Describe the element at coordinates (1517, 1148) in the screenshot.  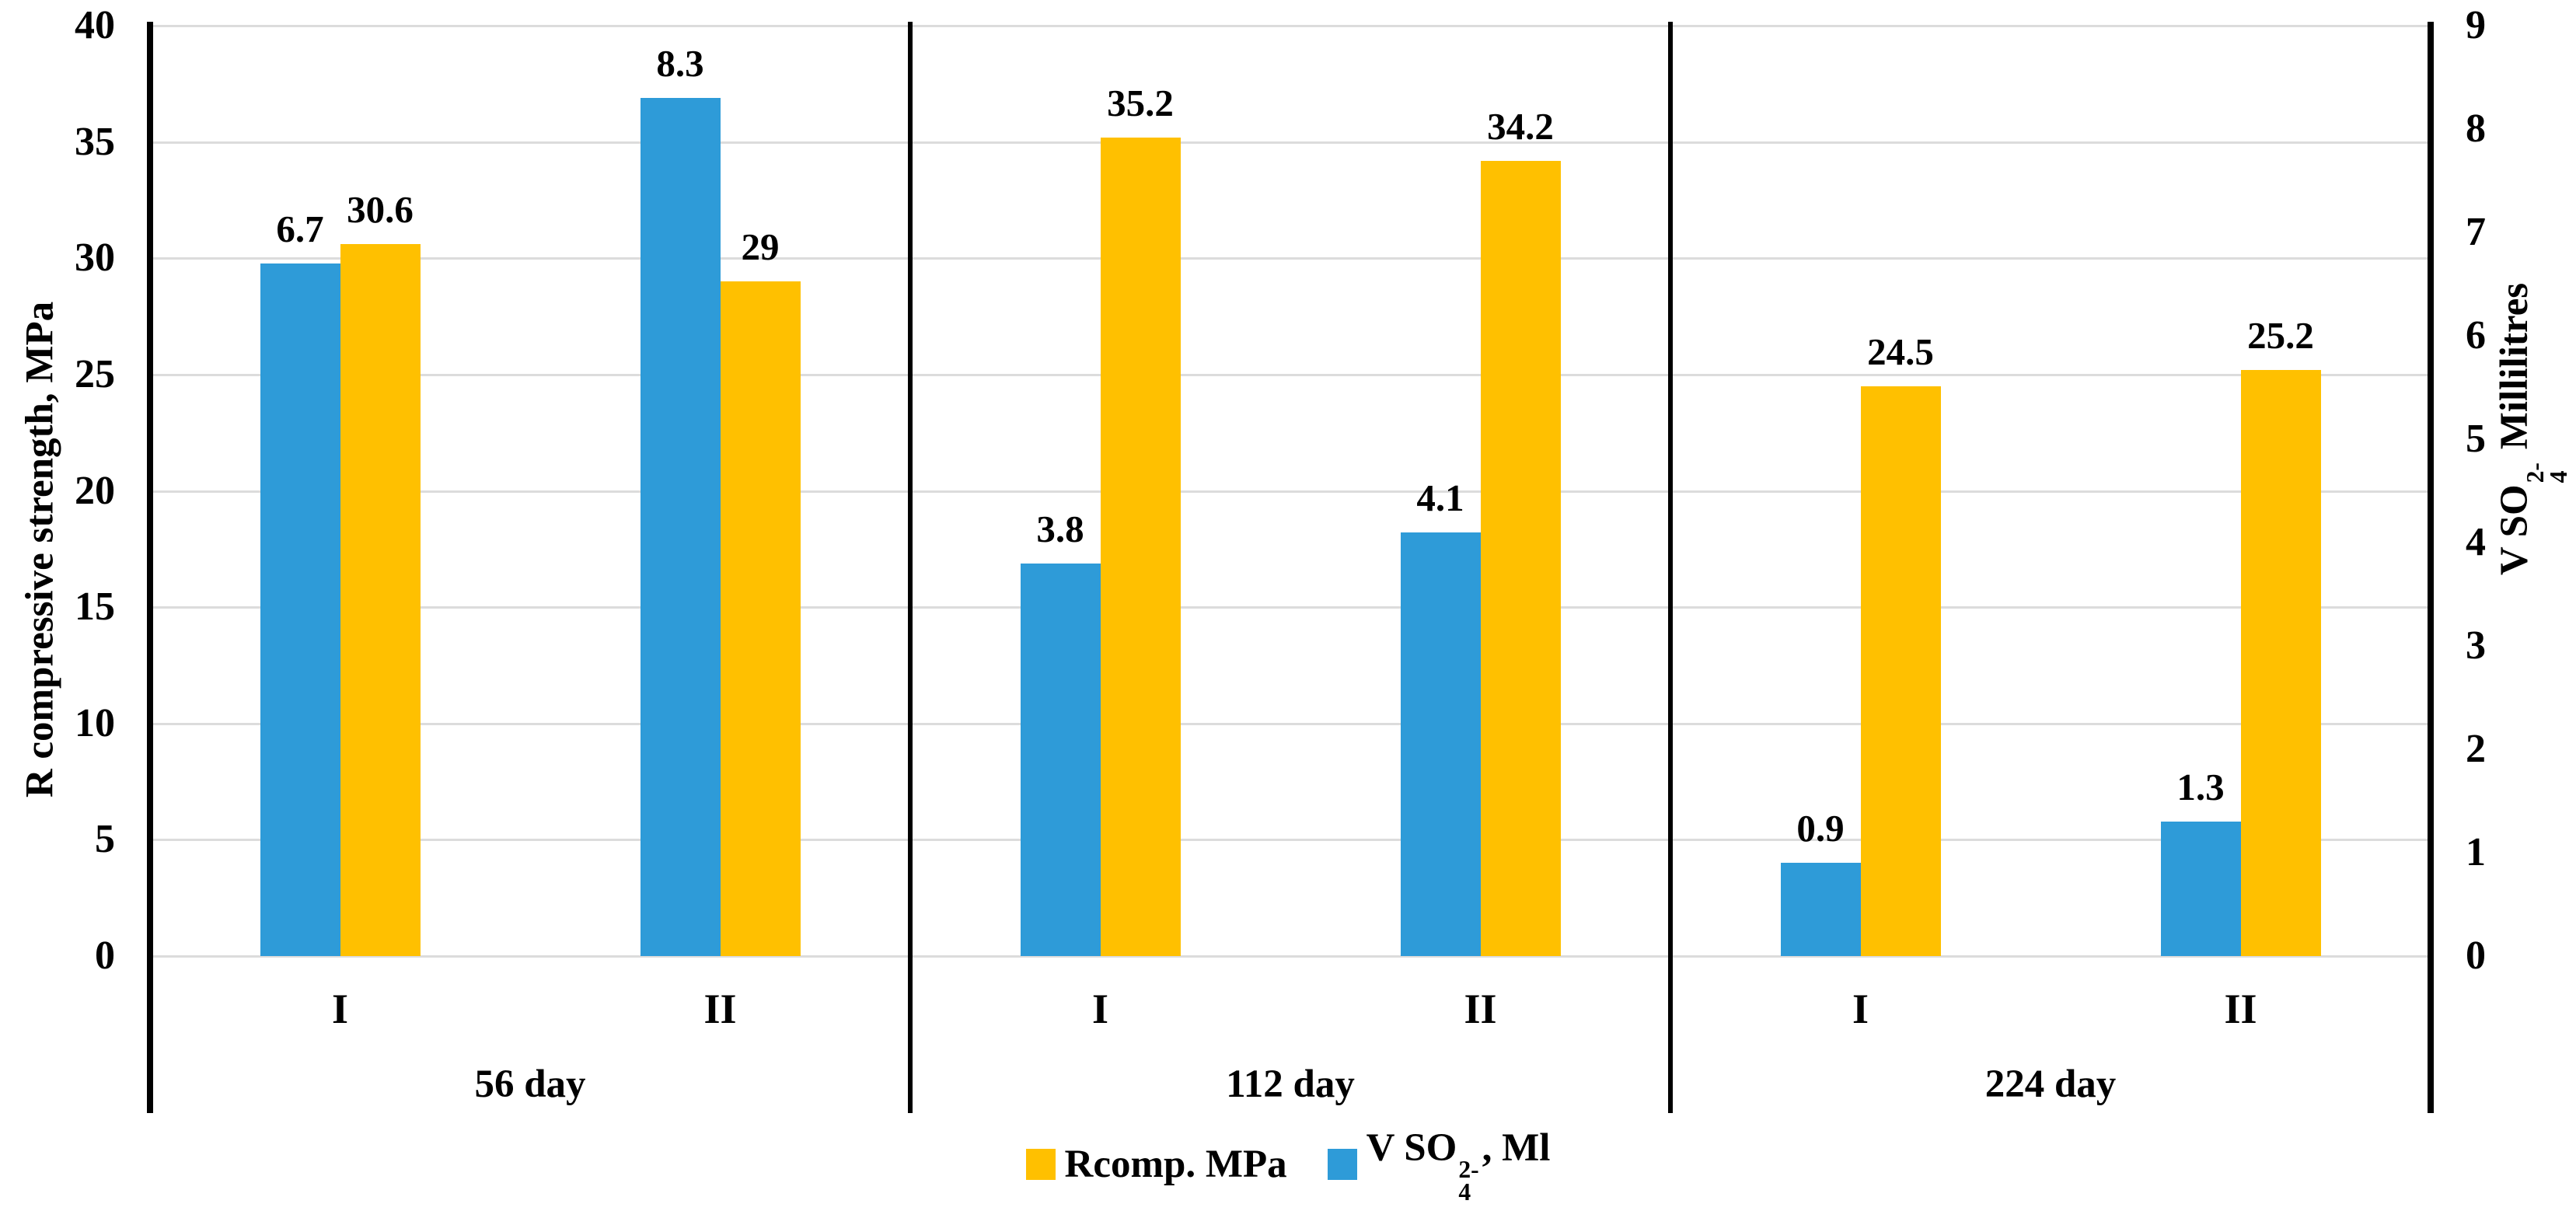
I see `legend-vso4-suffix: , Ml` at that location.